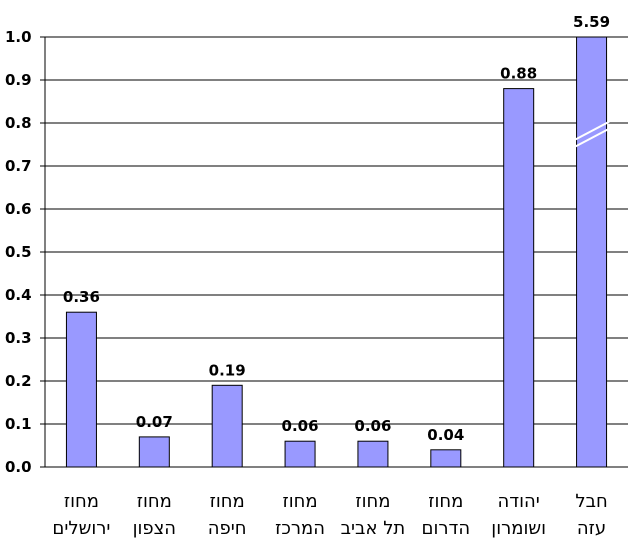 The width and height of the screenshot is (638, 548). Describe the element at coordinates (18, 166) in the screenshot. I see `y-tick-label: 0.7` at that location.